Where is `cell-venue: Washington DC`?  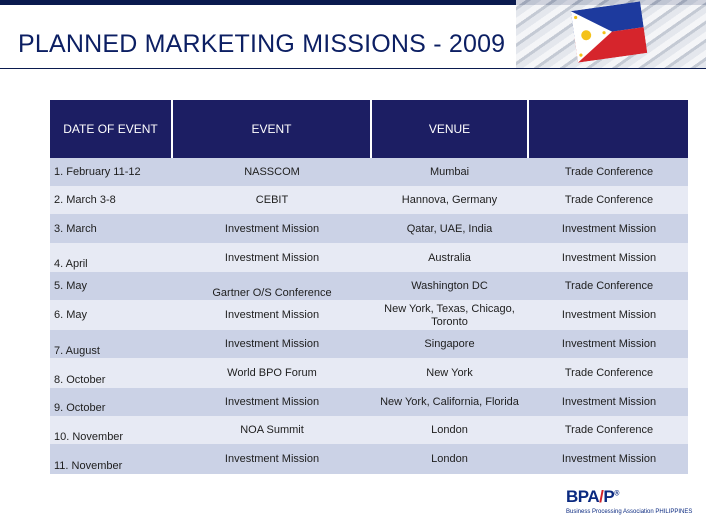
cell-venue: Washington DC is located at coordinates (449, 286).